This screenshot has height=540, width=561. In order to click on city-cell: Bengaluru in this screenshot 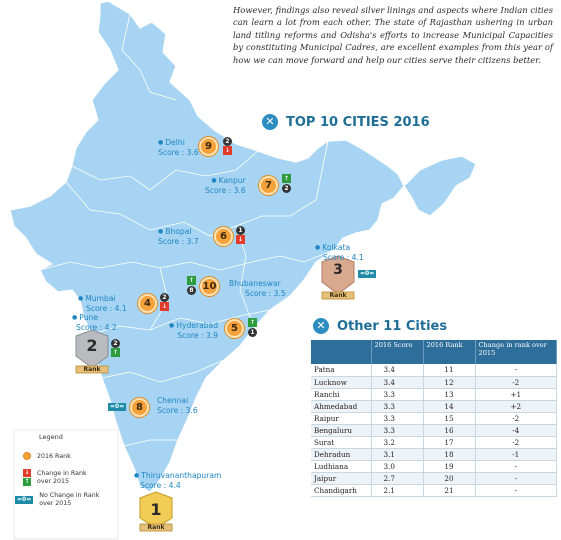, I will do `click(341, 430)`.